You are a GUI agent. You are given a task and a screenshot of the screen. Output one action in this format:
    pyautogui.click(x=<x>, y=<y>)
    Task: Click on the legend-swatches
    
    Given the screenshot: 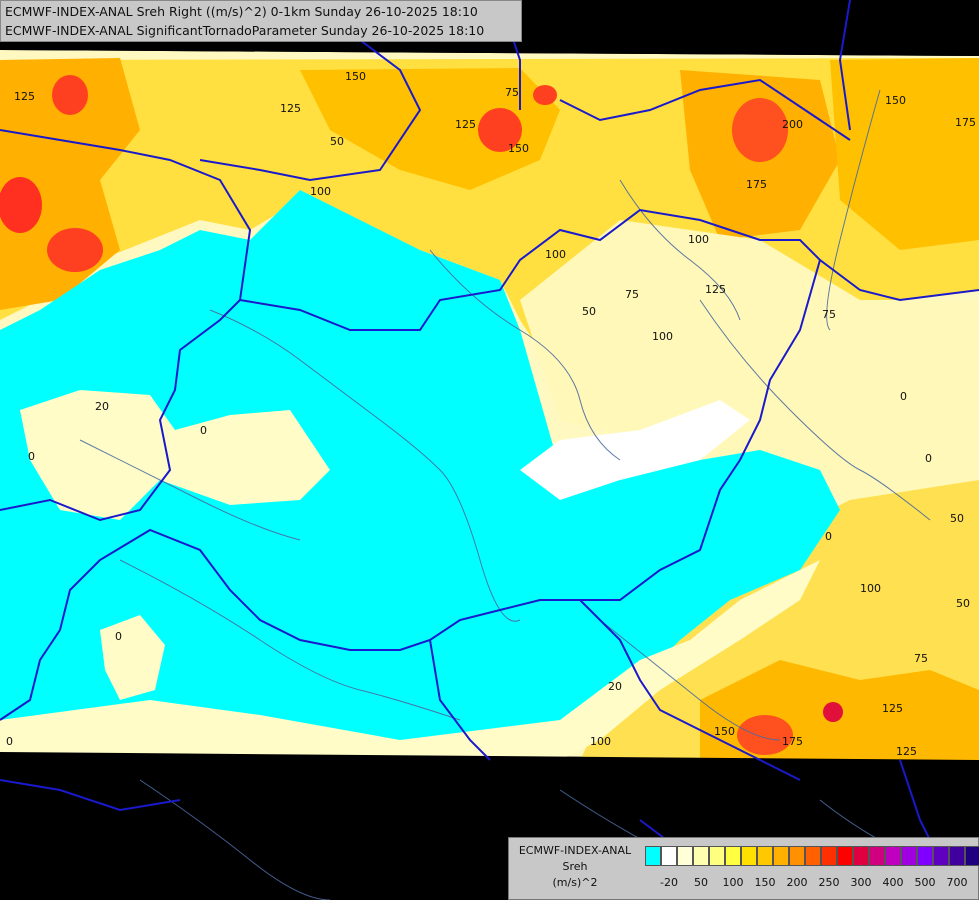 What is the action you would take?
    pyautogui.click(x=812, y=856)
    